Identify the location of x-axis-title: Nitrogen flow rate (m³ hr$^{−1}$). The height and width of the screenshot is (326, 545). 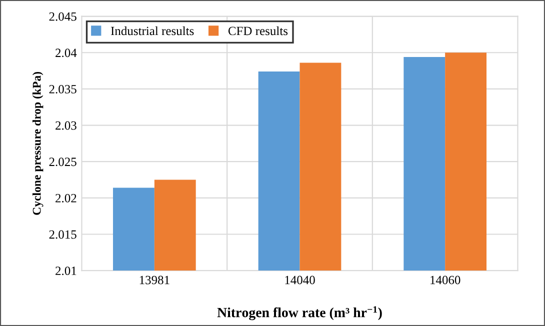
(299, 313).